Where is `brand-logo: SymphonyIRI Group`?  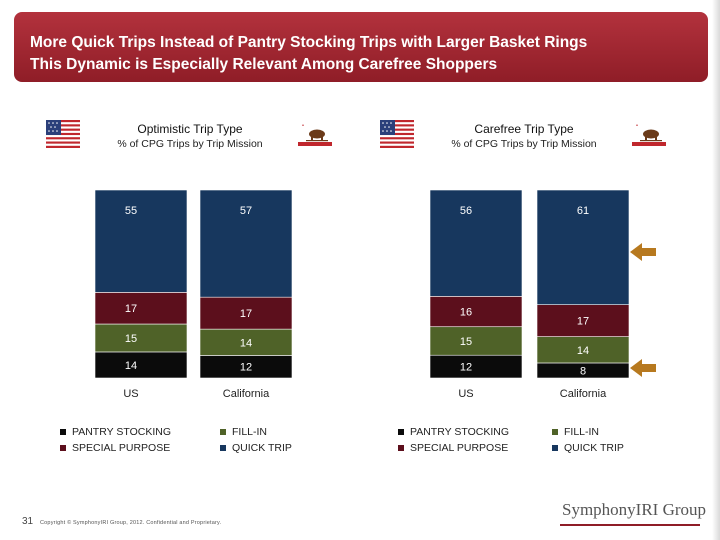 brand-logo: SymphonyIRI Group is located at coordinates (634, 509).